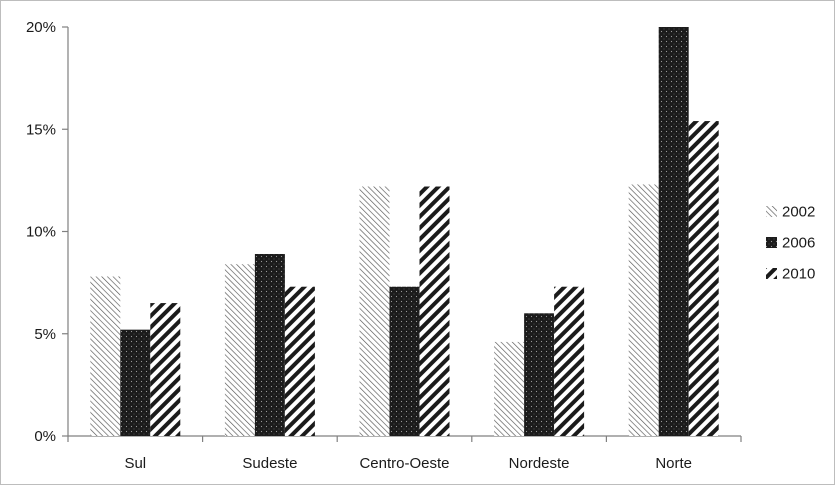  What do you see at coordinates (45, 334) in the screenshot?
I see `y-tick-label: 5%` at bounding box center [45, 334].